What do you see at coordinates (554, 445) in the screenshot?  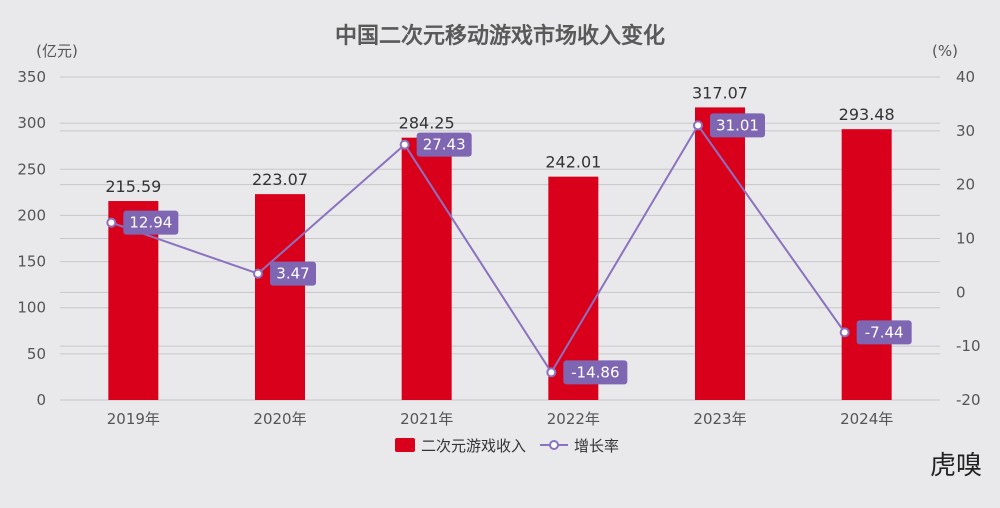 I see `legend-line-marker` at bounding box center [554, 445].